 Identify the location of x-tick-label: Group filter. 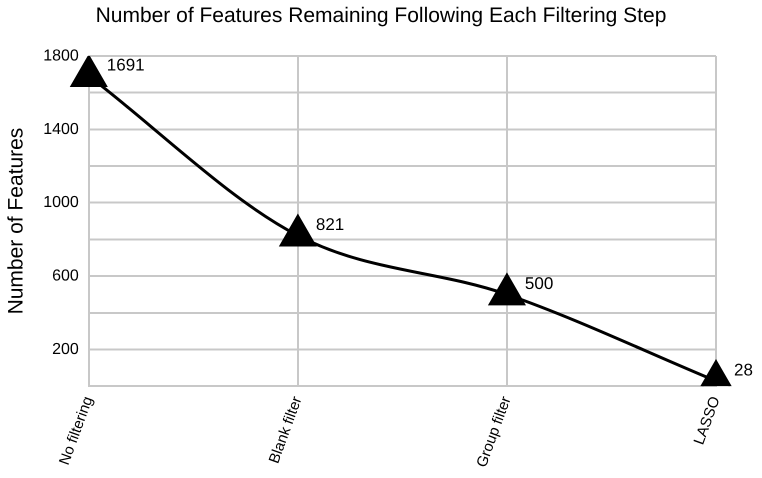
(494, 432).